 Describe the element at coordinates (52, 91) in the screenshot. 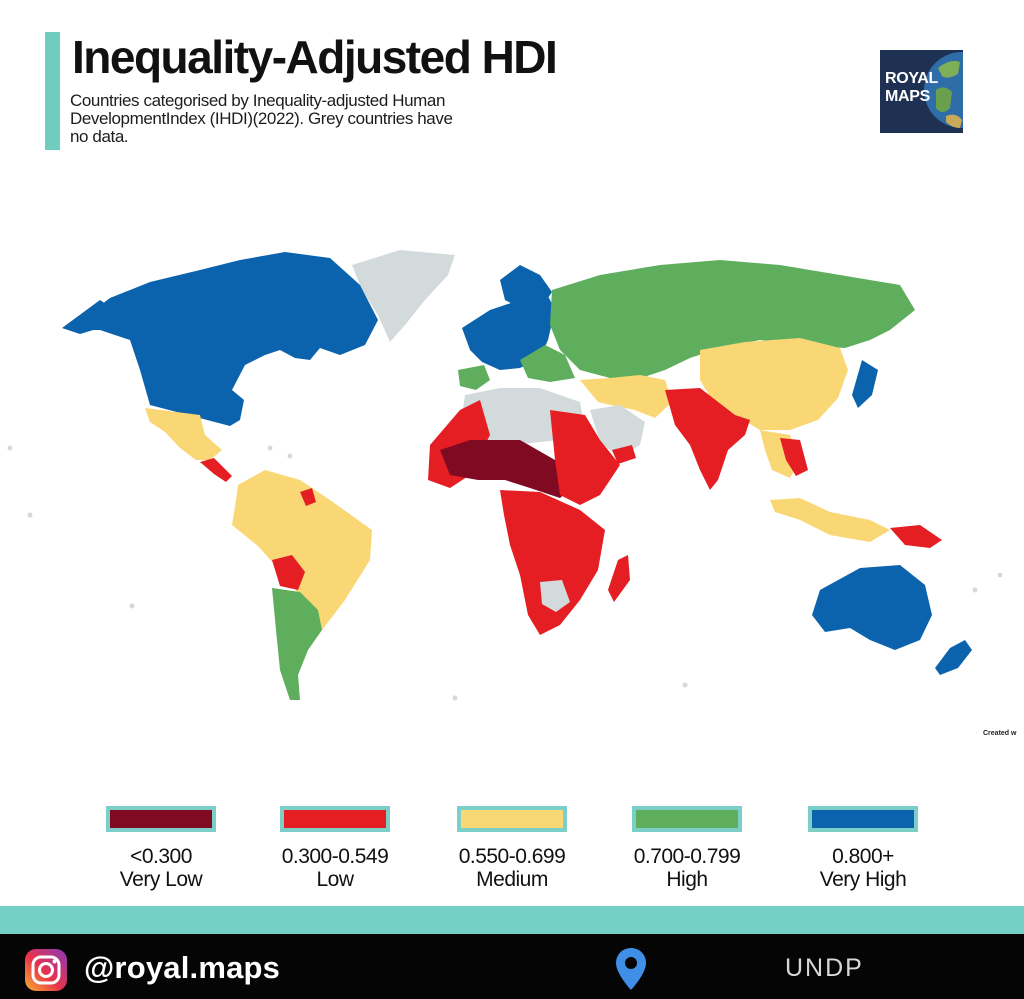

I see `title-accent-bar` at that location.